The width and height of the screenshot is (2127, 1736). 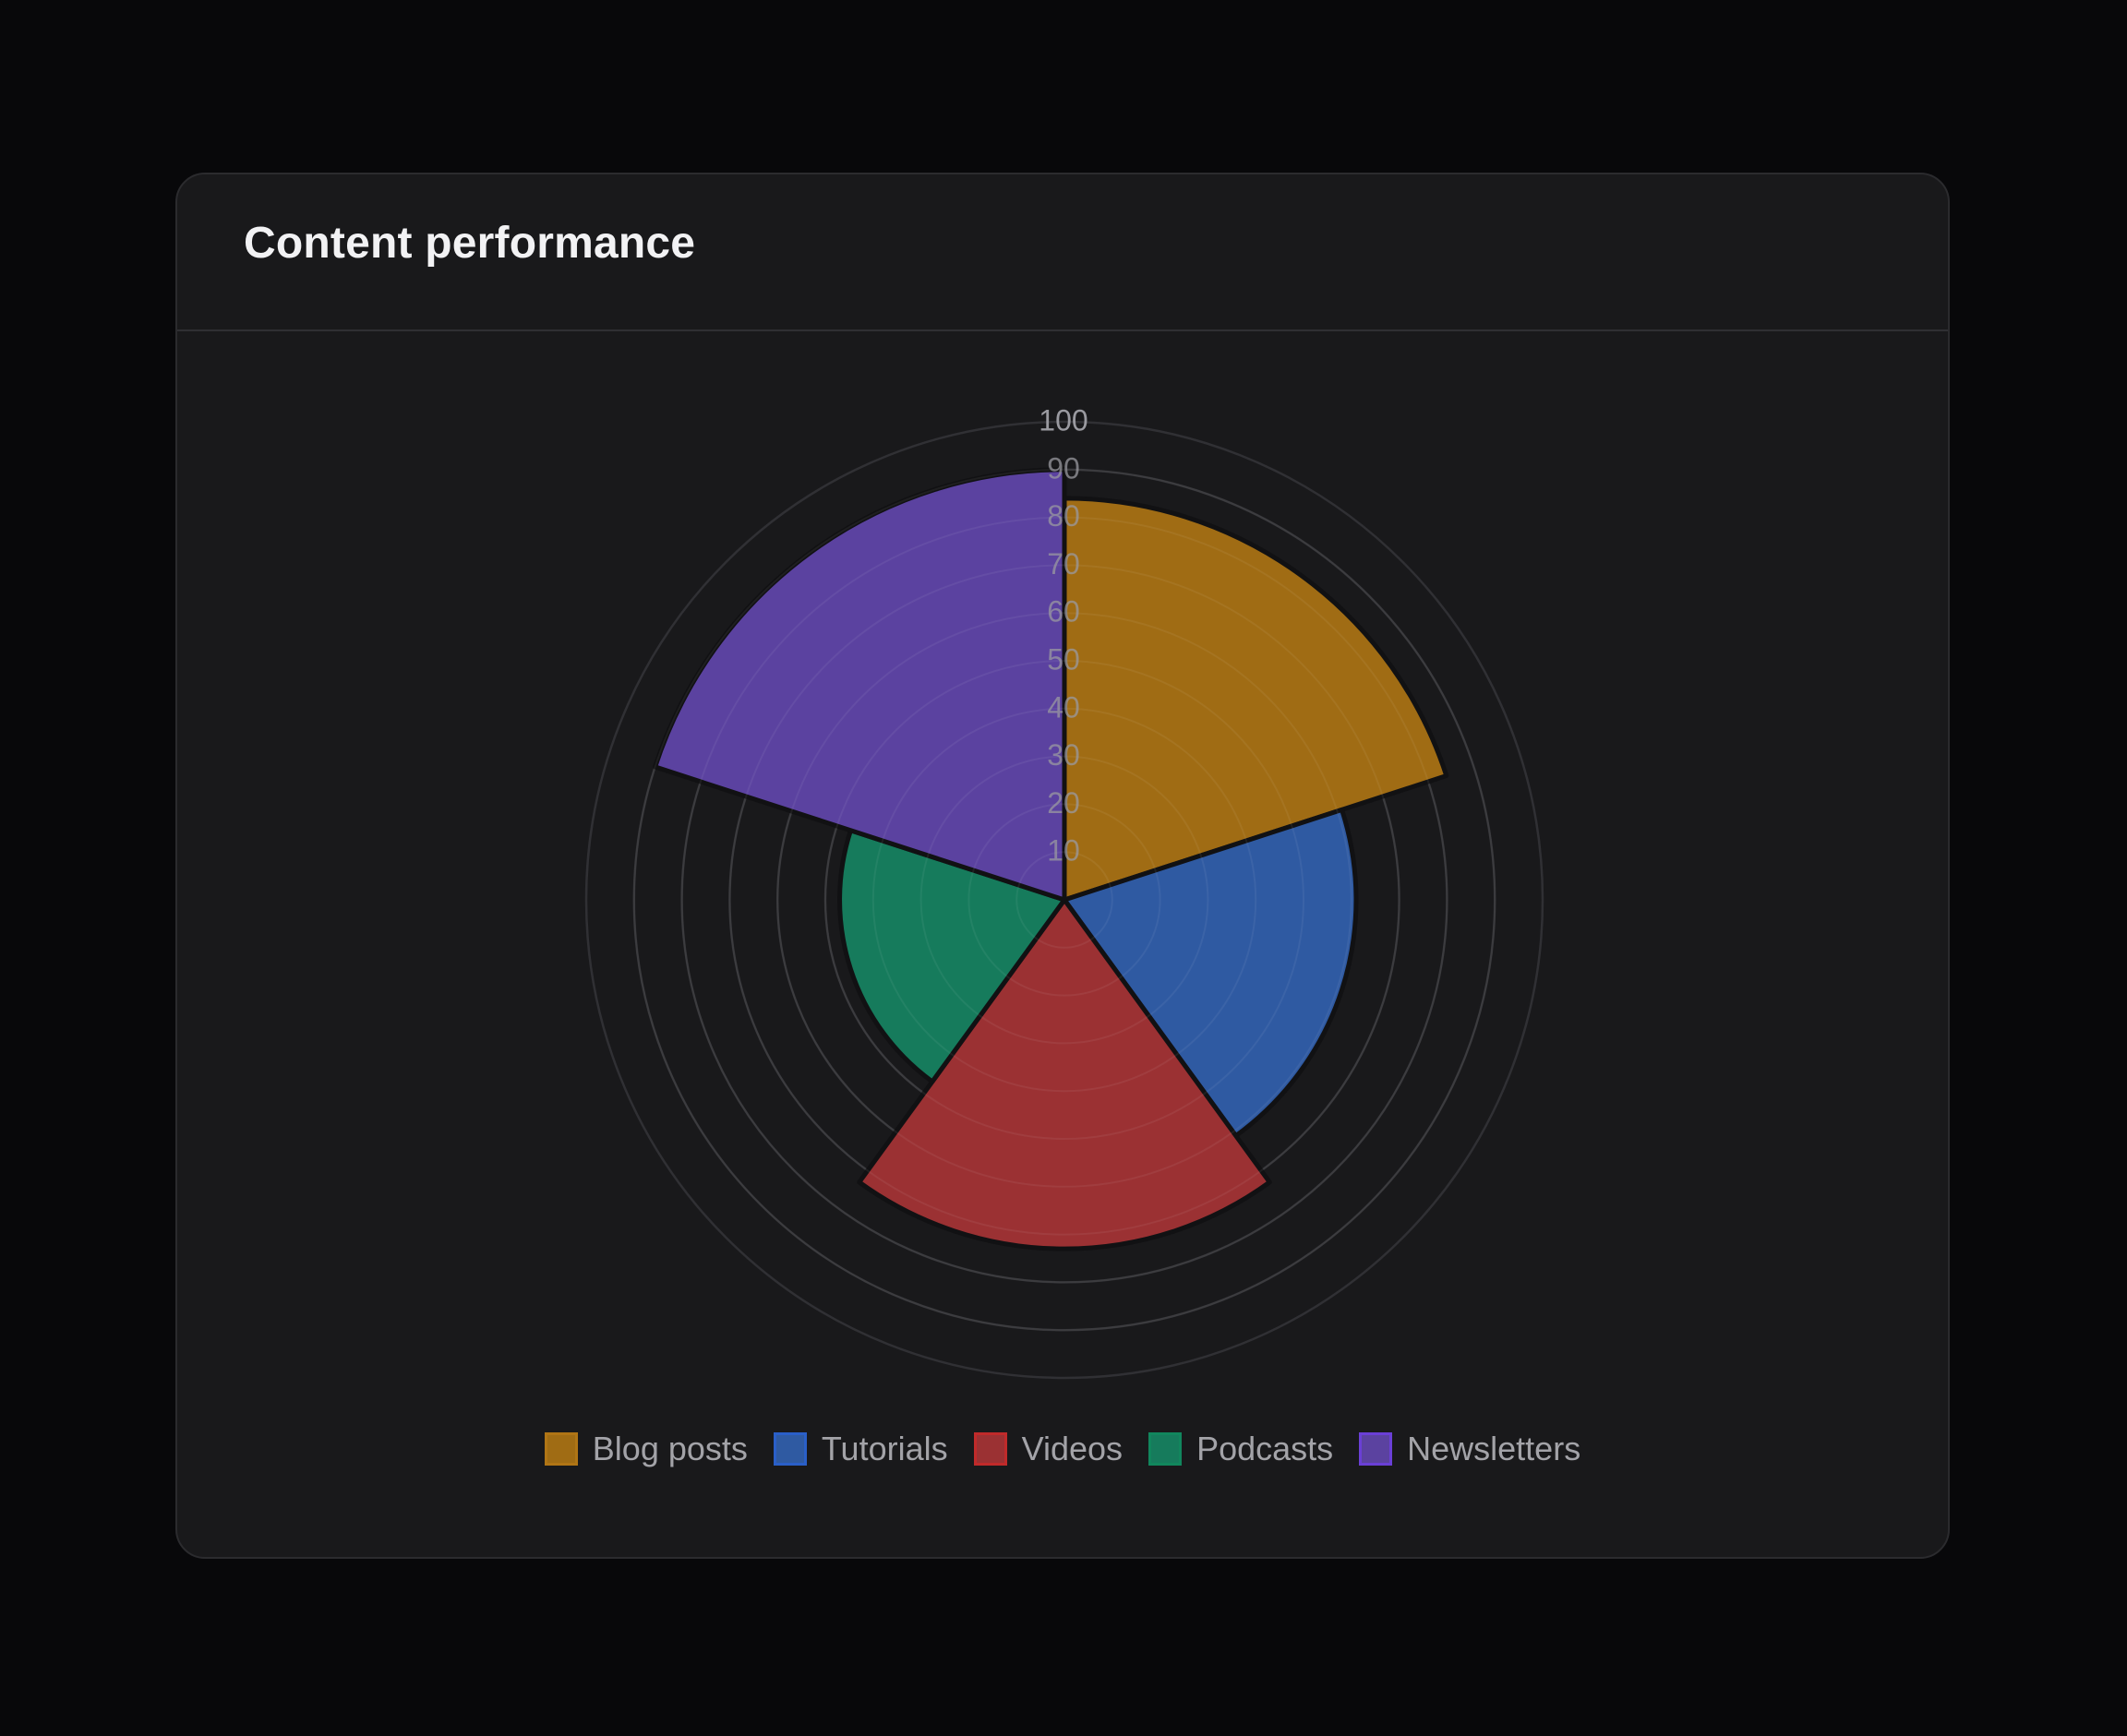 I want to click on slice-blog-posts, so click(x=1256, y=700).